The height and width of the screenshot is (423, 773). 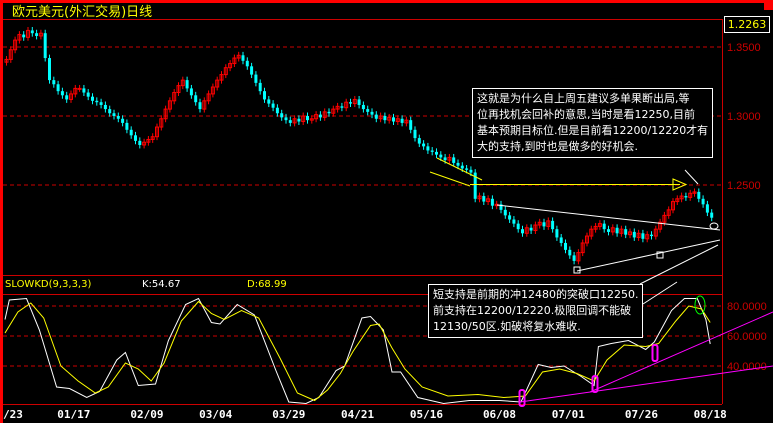 I want to click on green-circle-marker, so click(x=700, y=305).